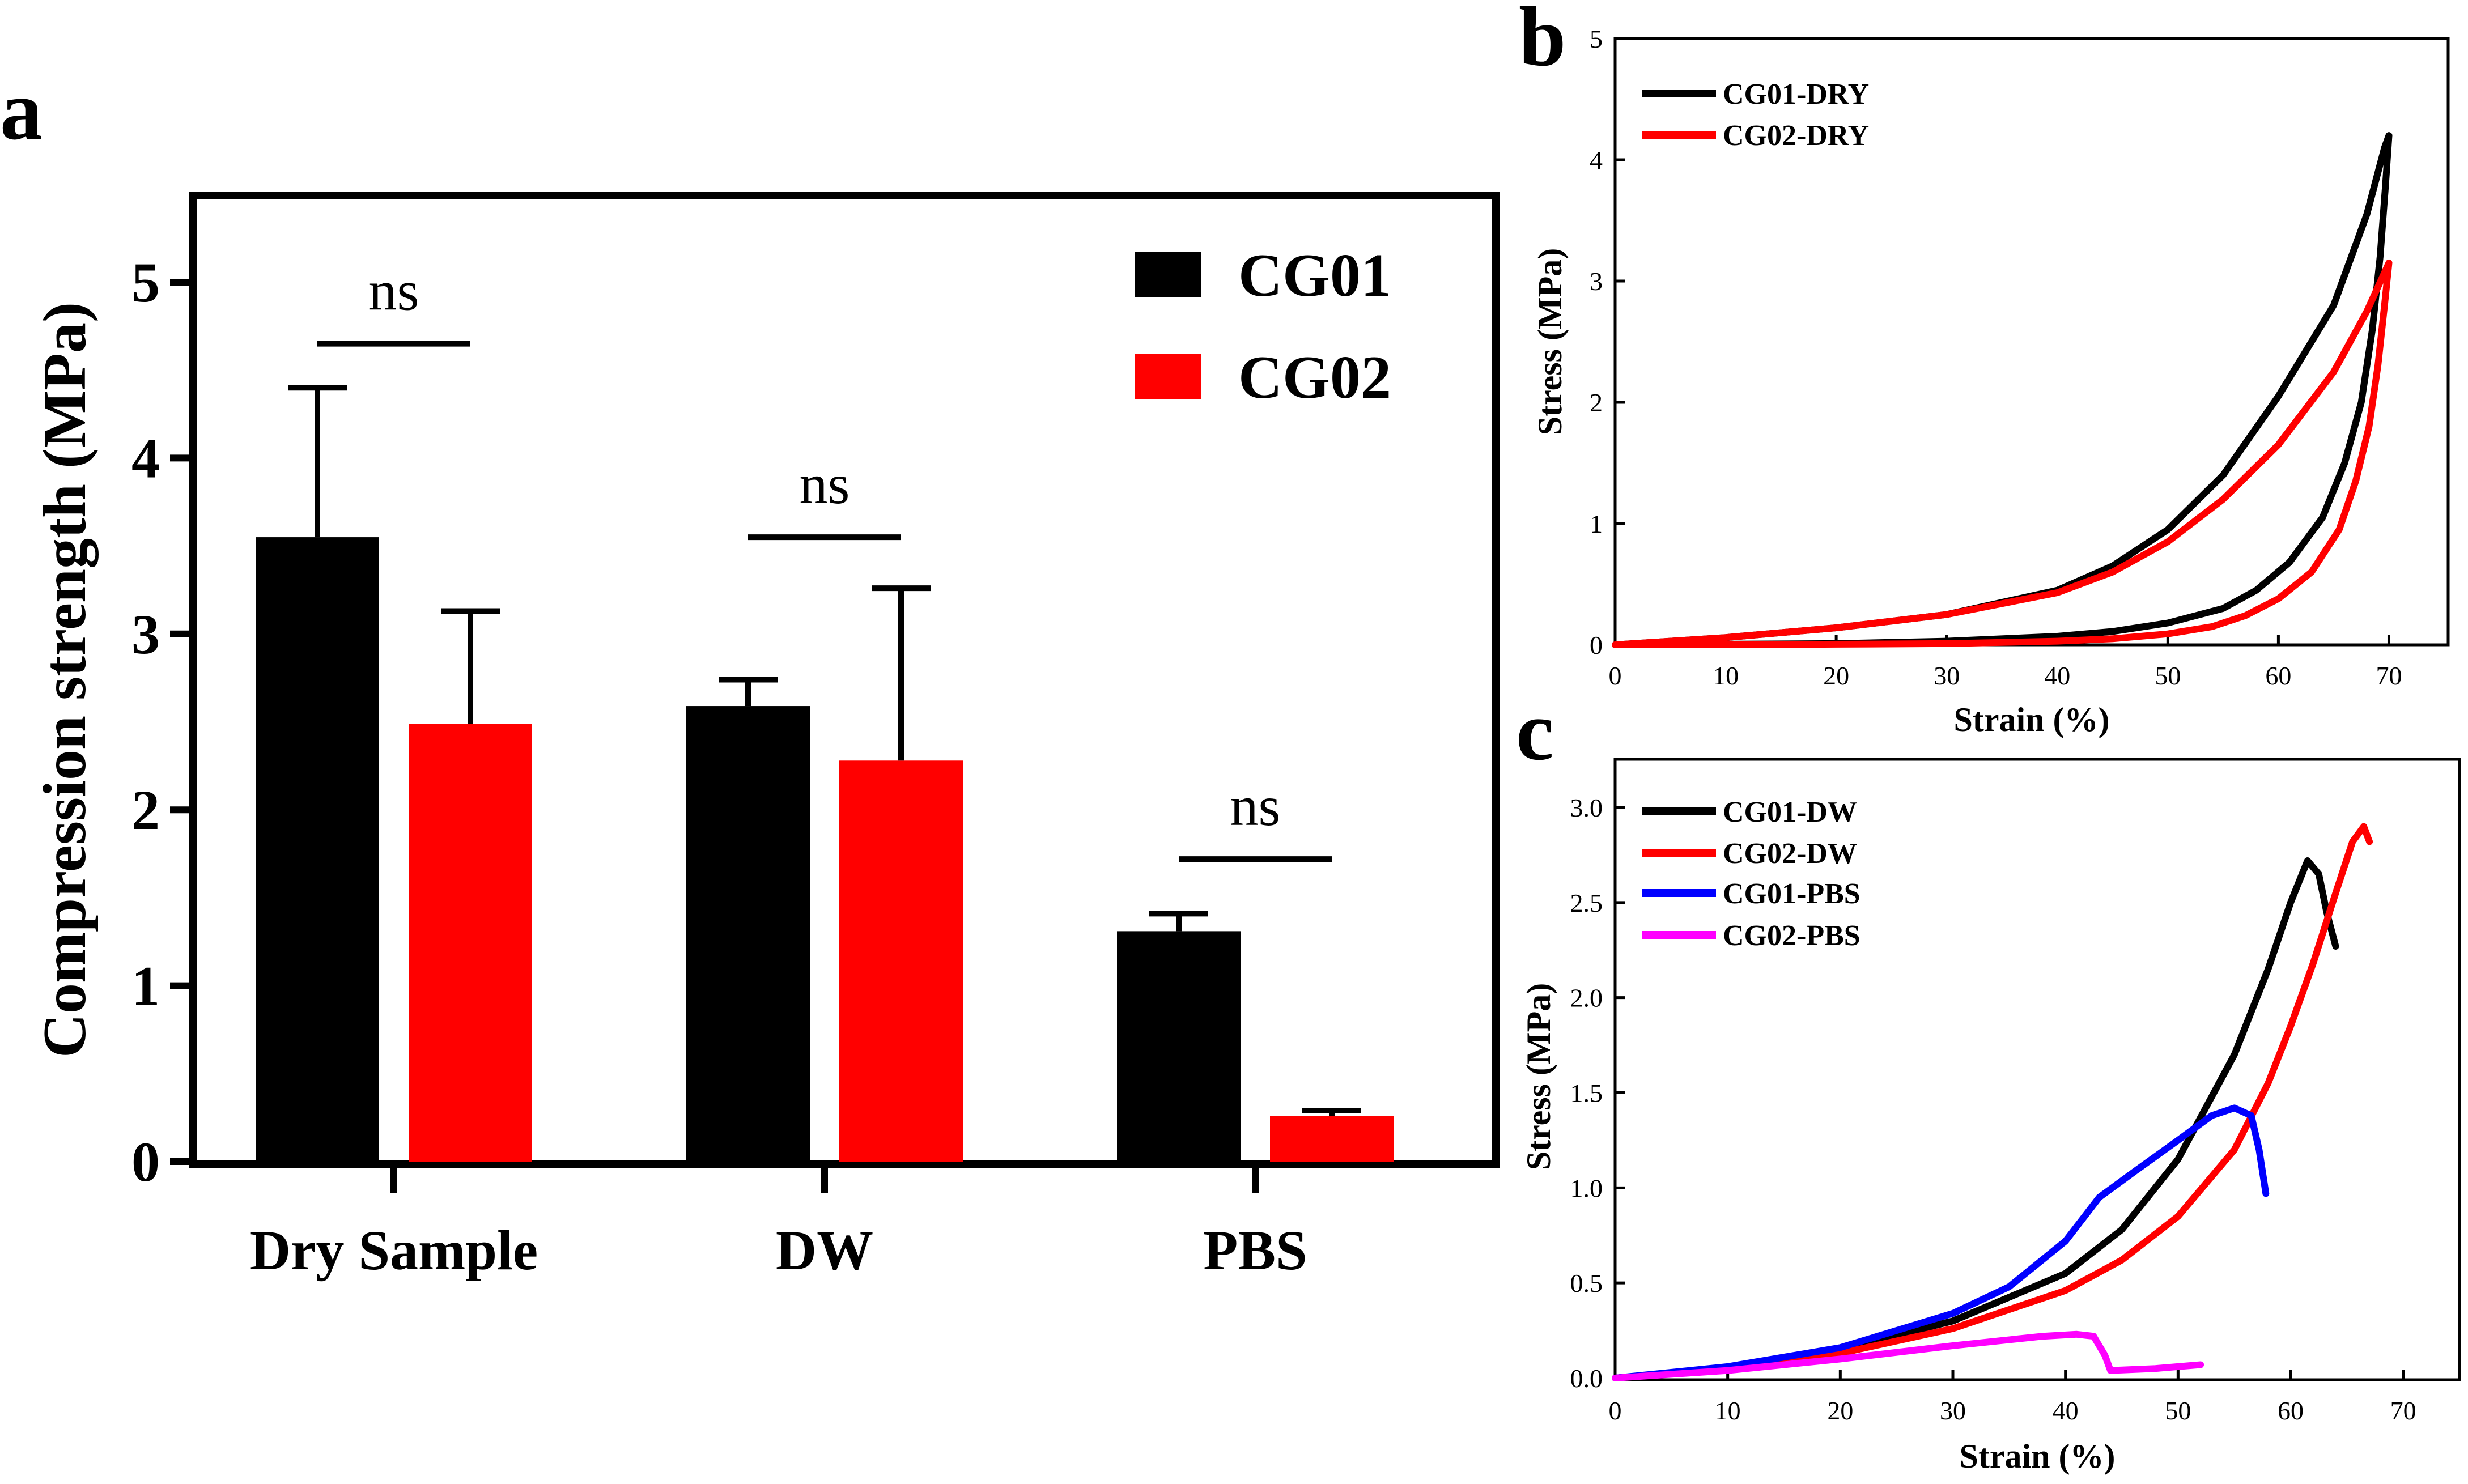  I want to click on y-tick-label: 0.5, so click(1586, 1283).